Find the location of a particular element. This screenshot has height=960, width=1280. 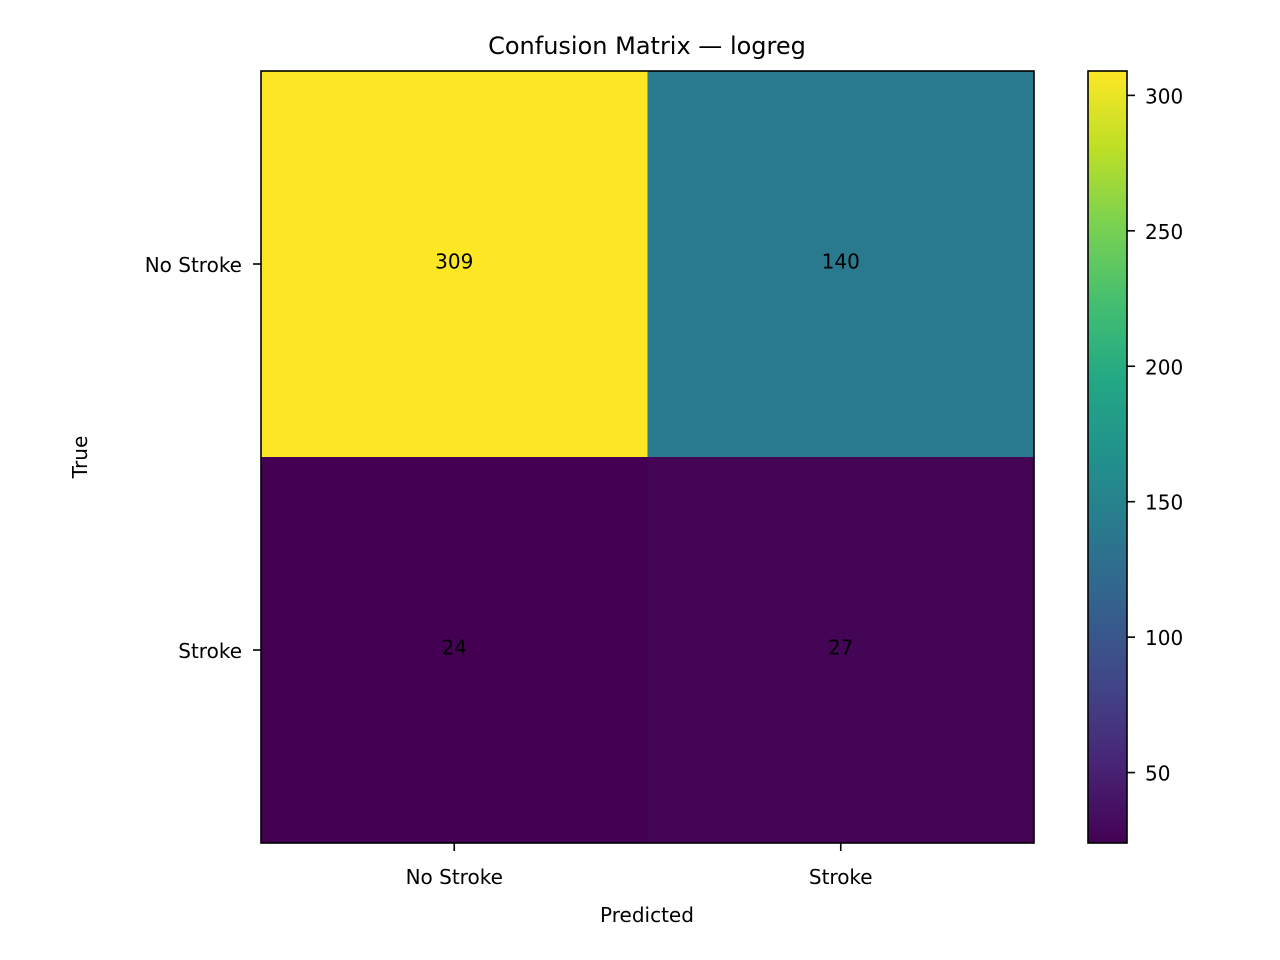

heatmap-cell-labels: 309 140 24 27 is located at coordinates (647, 455).